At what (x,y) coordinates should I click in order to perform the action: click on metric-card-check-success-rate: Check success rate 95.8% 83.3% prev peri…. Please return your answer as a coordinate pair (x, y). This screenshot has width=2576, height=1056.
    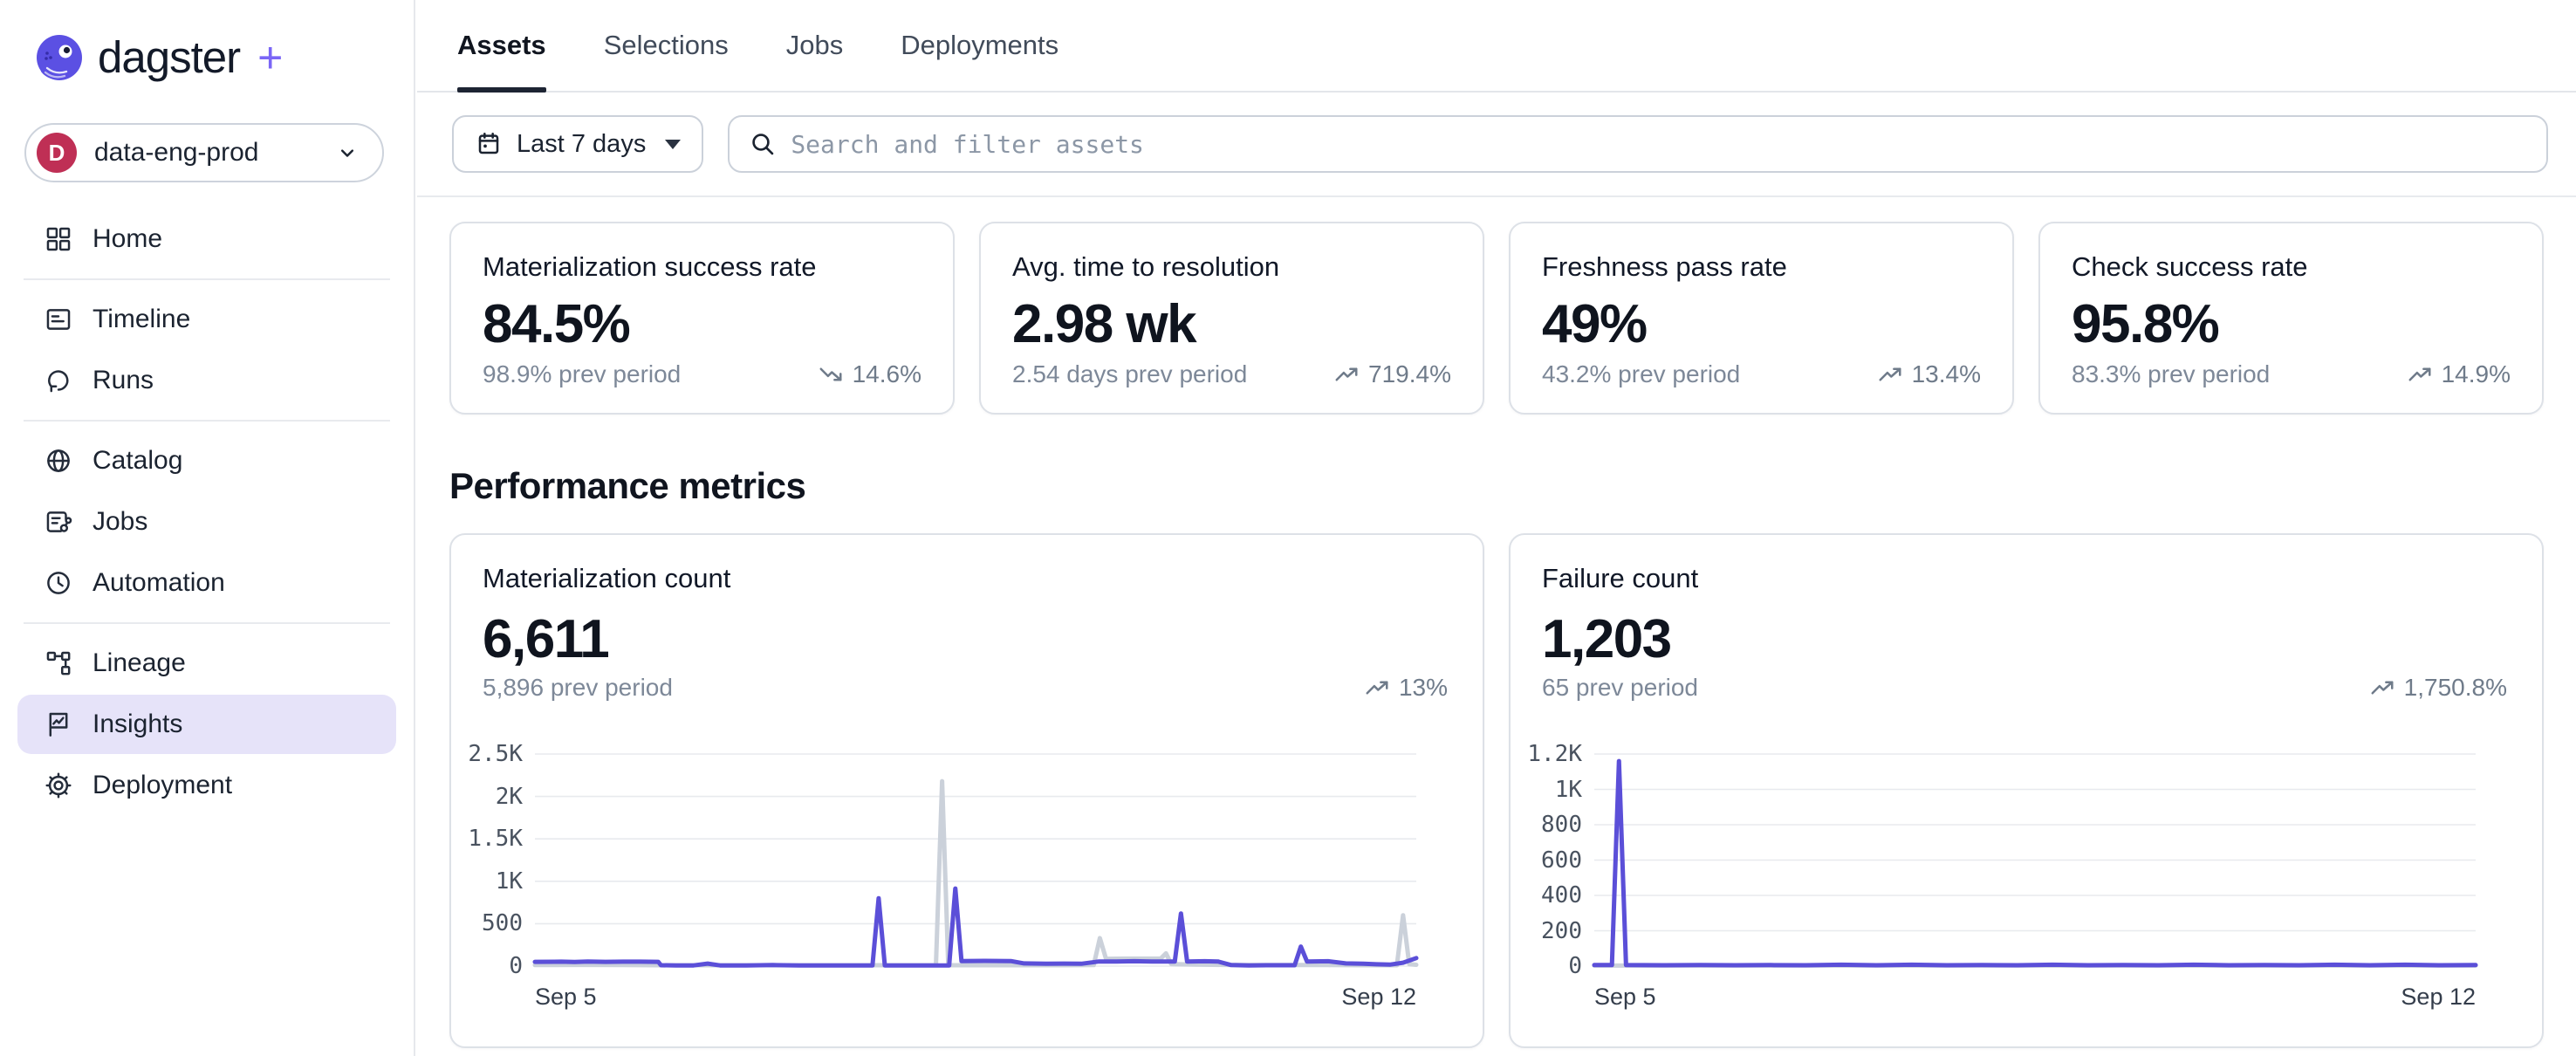
    Looking at the image, I should click on (2291, 318).